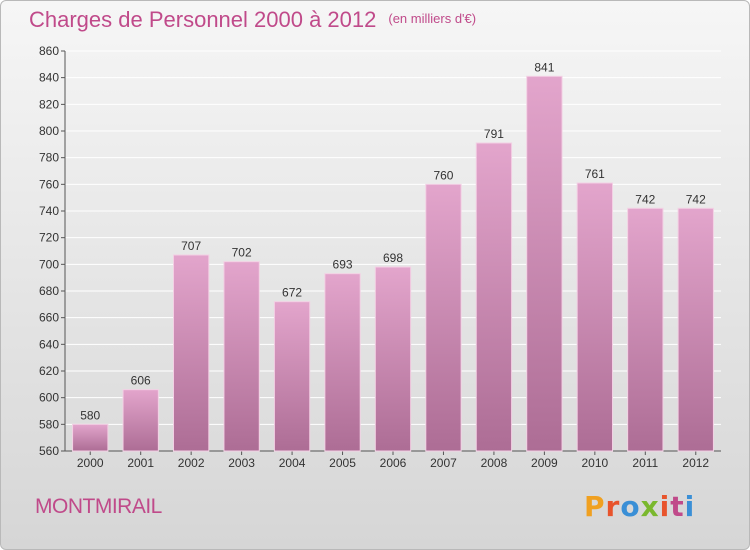 The height and width of the screenshot is (550, 750). What do you see at coordinates (90, 415) in the screenshot?
I see `value-label-2000: 580` at bounding box center [90, 415].